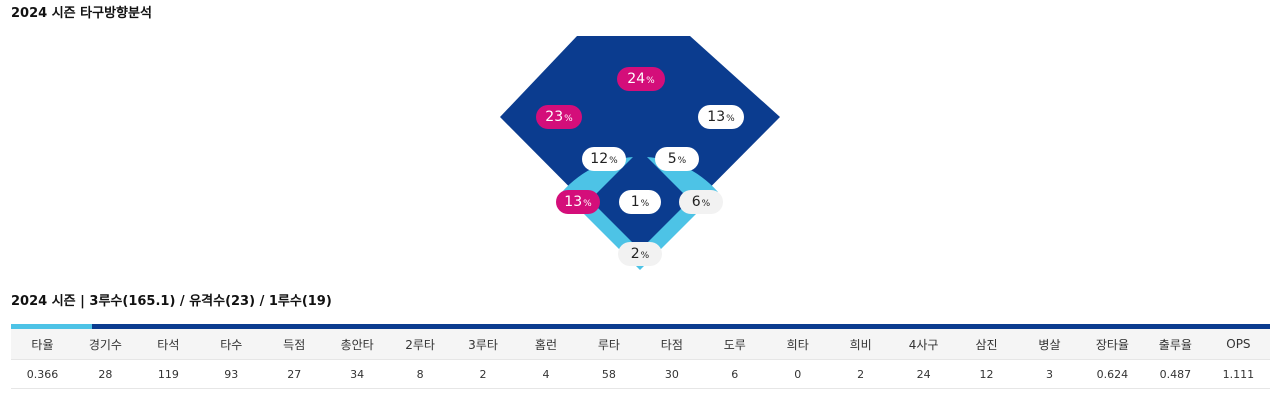 Image resolution: width=1280 pixels, height=401 pixels. I want to click on header-total-bases: 루타, so click(609, 344).